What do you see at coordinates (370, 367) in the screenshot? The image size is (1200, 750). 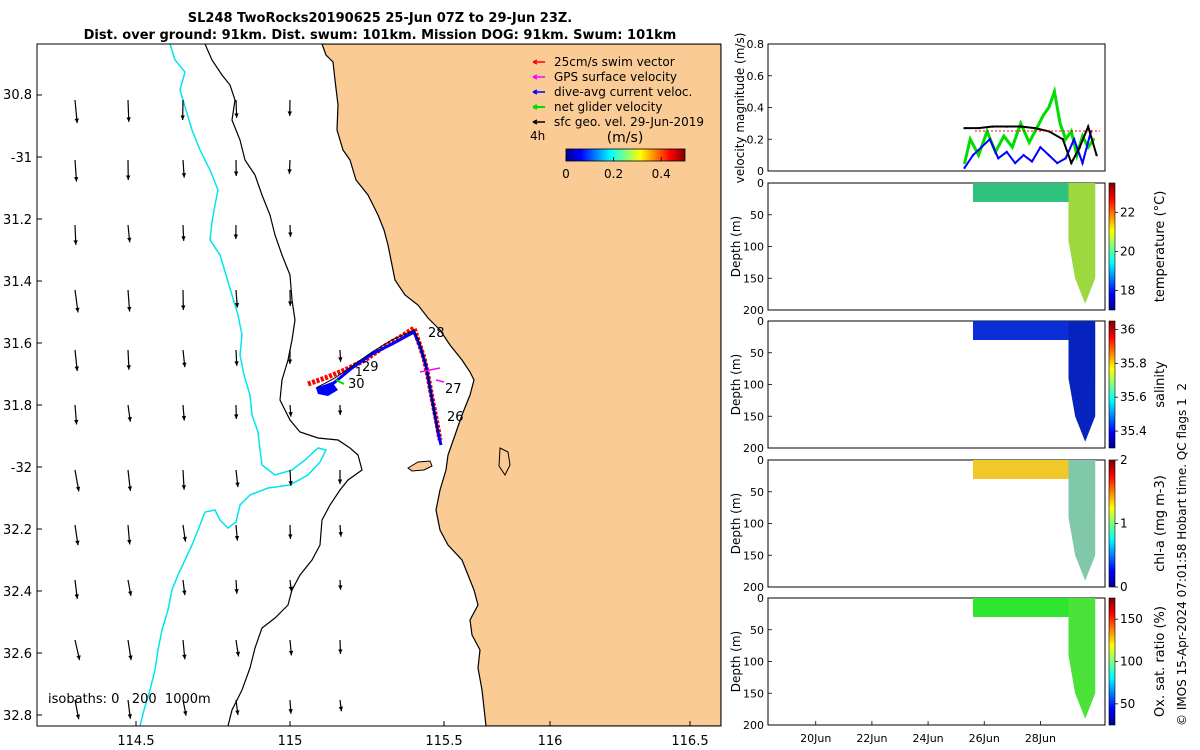 I see `day-label-29: 29` at bounding box center [370, 367].